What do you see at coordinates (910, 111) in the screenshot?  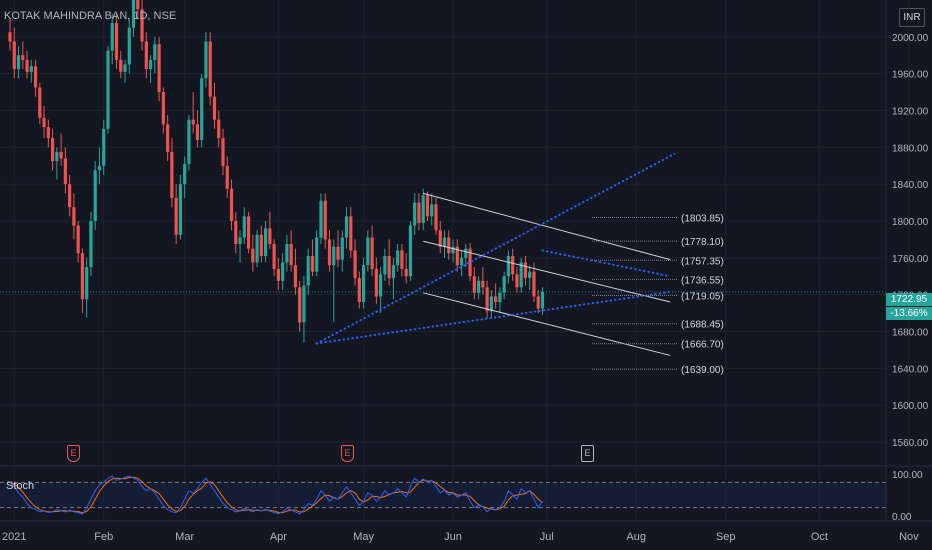 I see `price-tick-label: 1920.00` at bounding box center [910, 111].